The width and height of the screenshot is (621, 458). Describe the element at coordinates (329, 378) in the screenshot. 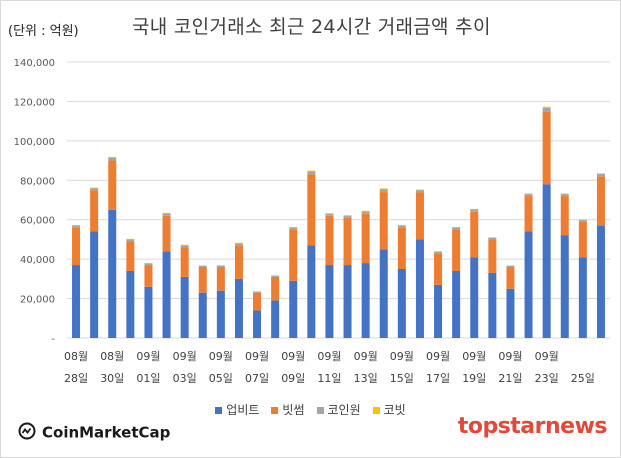

I see `x-tick-day: 11일` at that location.